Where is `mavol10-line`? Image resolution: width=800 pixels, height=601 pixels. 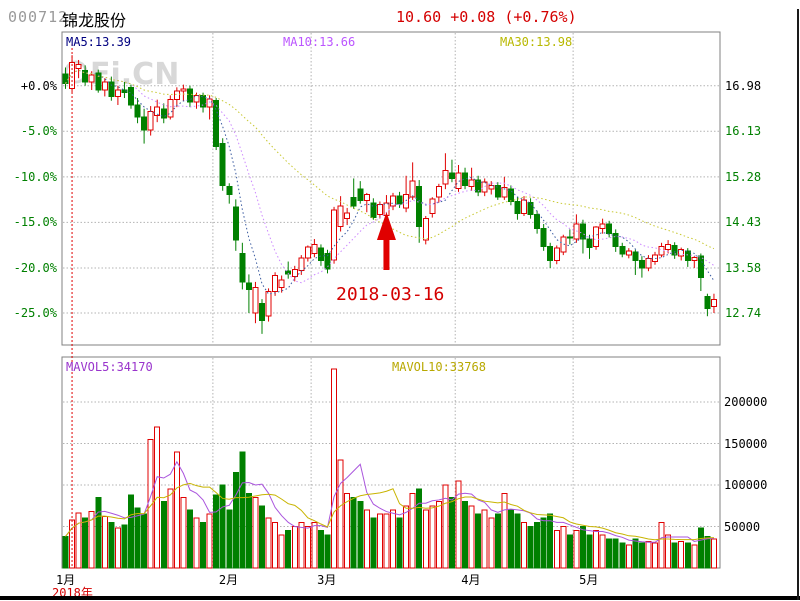
mavol10-line is located at coordinates (389, 511).